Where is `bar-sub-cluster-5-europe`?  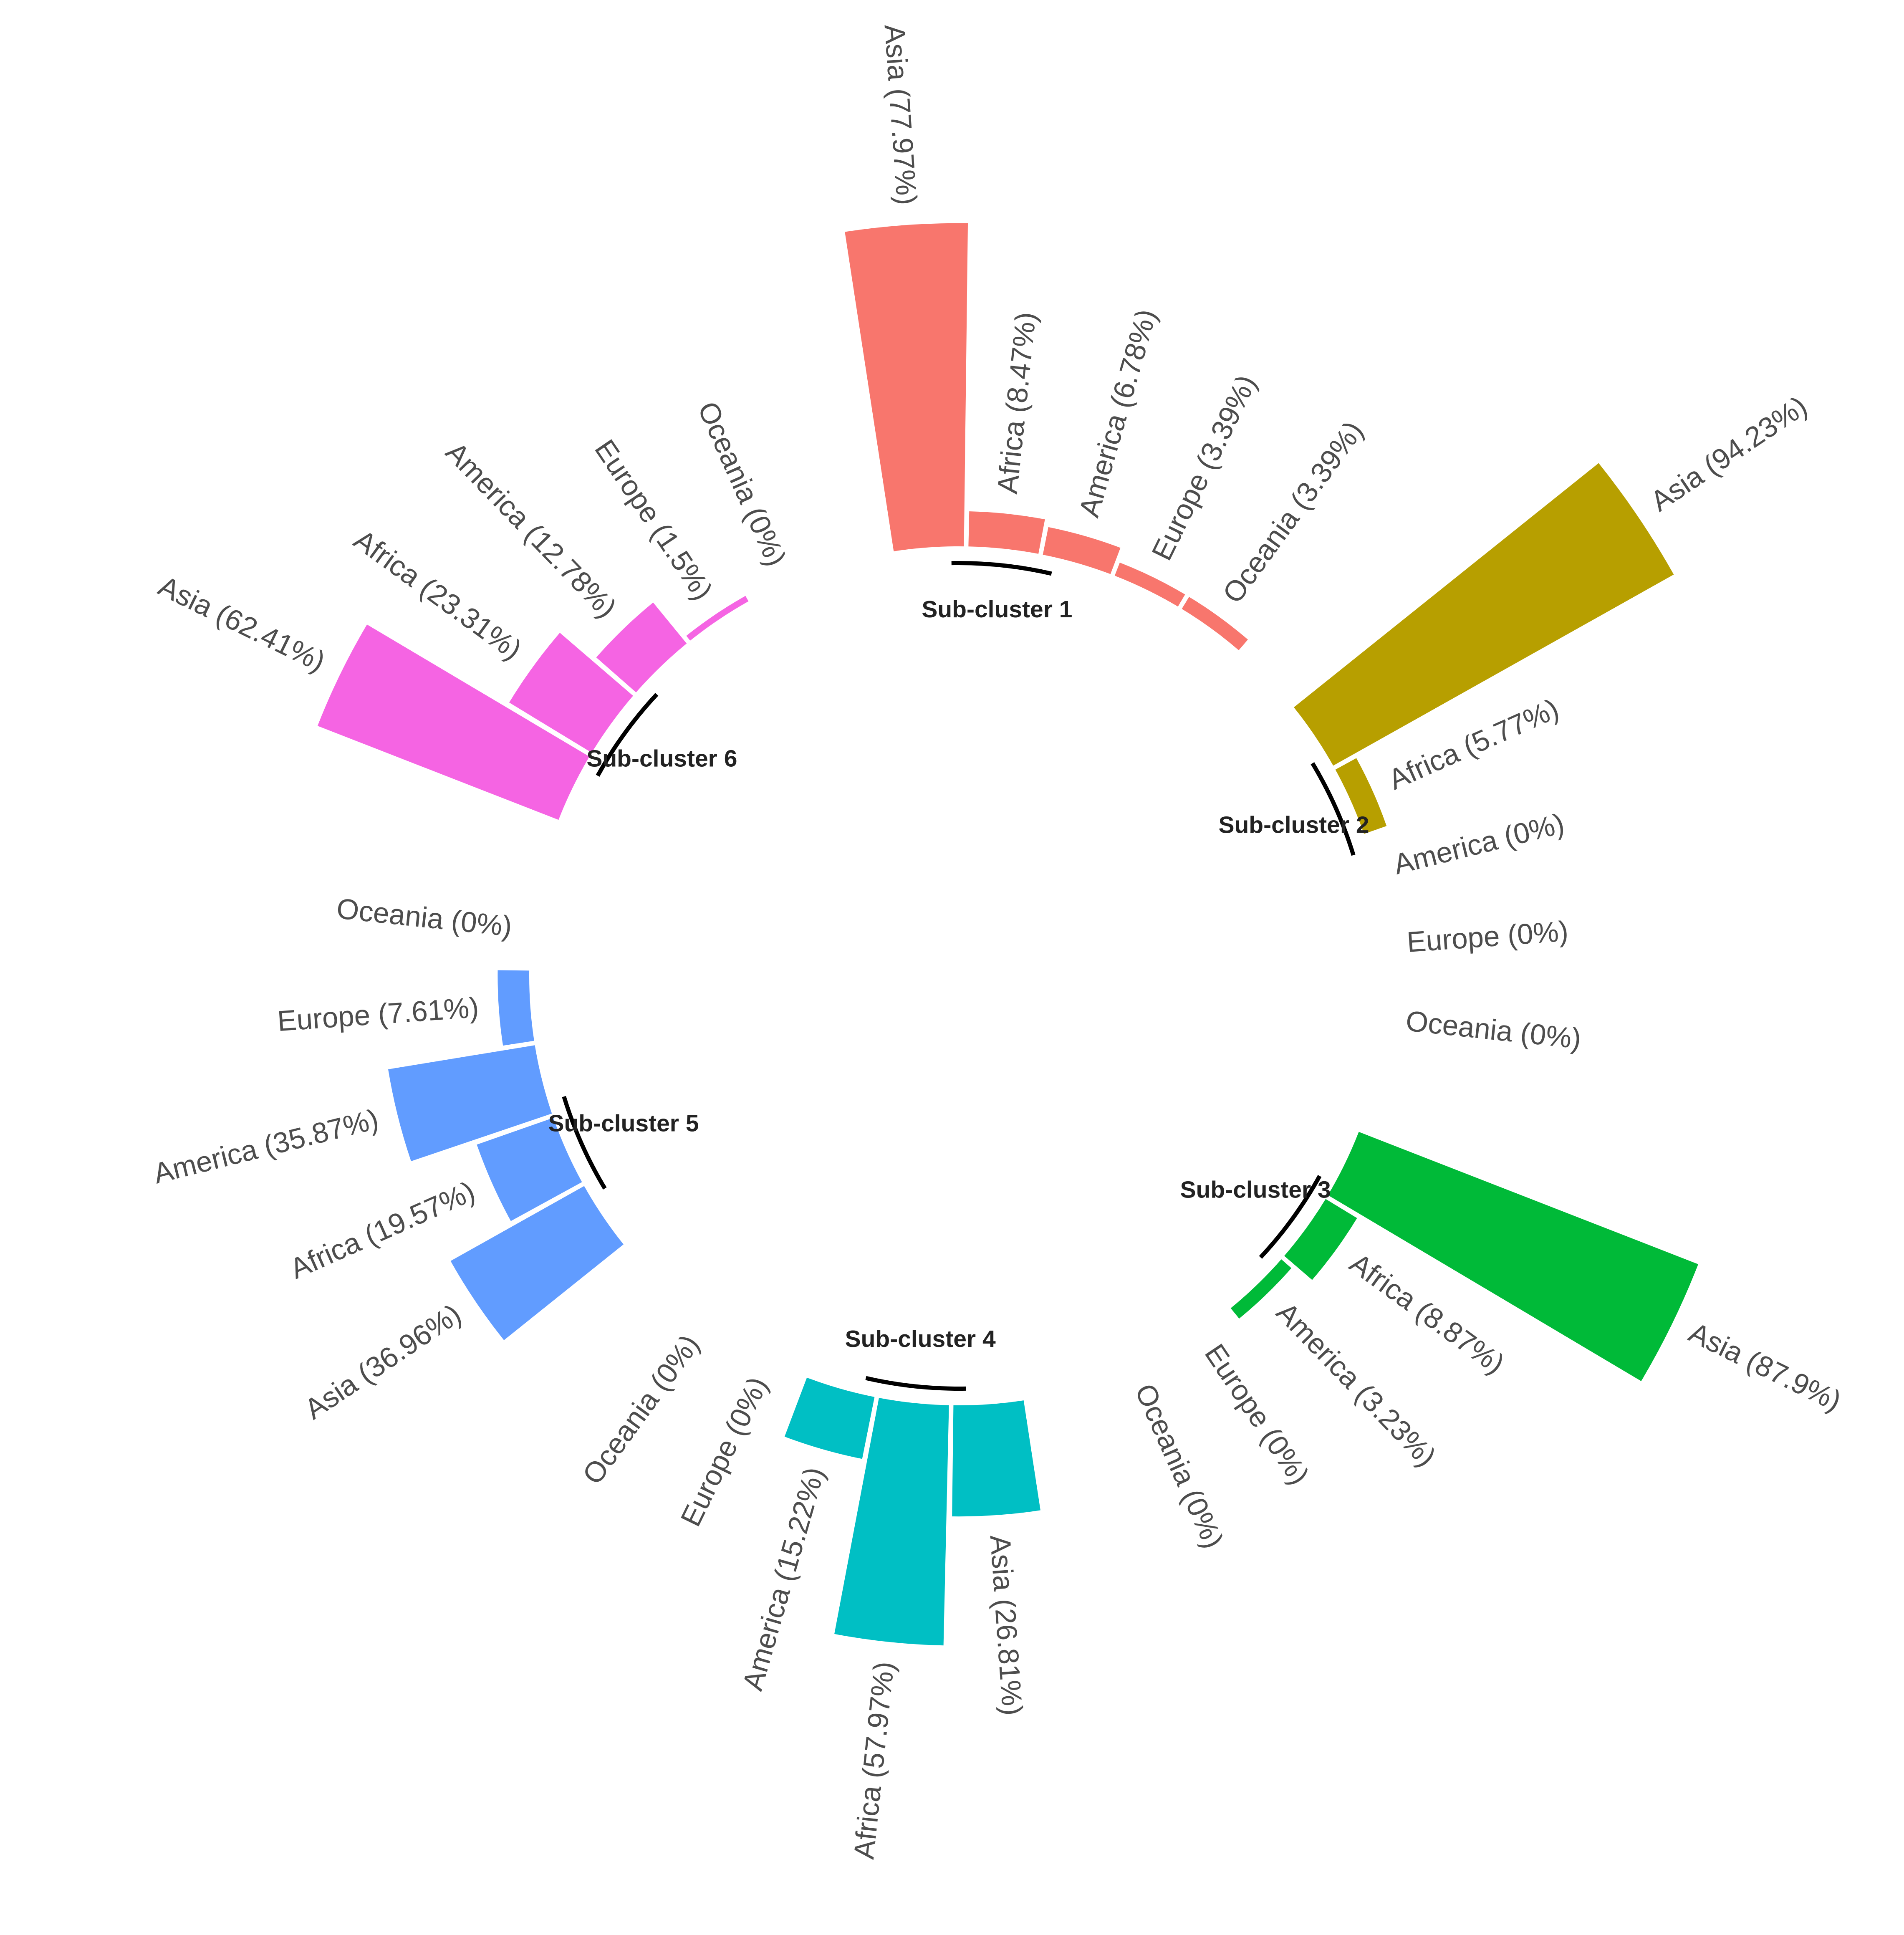 bar-sub-cluster-5-europe is located at coordinates (515, 1008).